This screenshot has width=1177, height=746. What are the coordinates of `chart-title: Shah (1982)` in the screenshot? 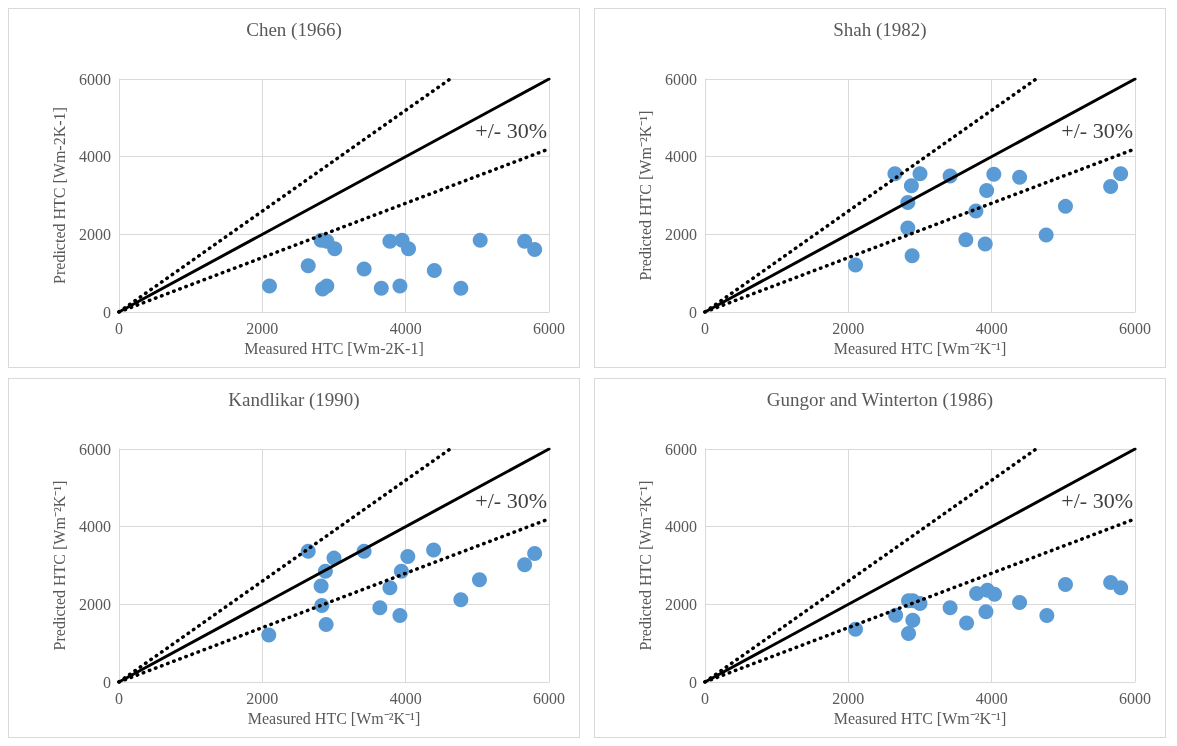 It's located at (880, 30).